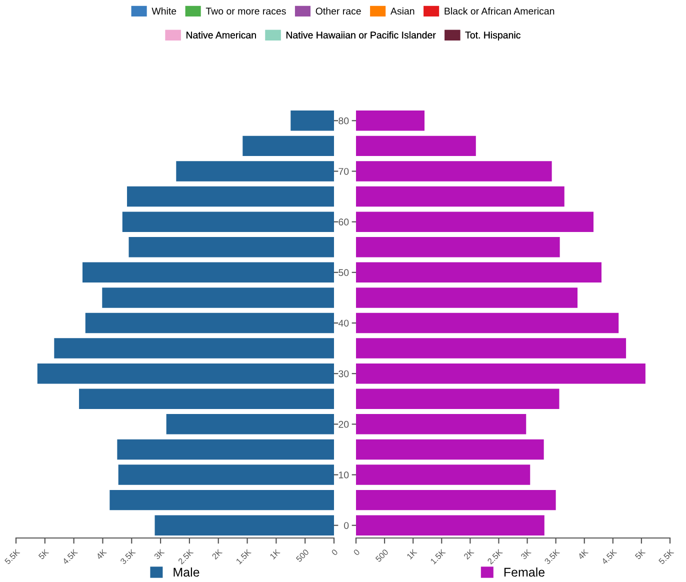 The image size is (686, 582). What do you see at coordinates (164, 11) in the screenshot?
I see `legend-label: White` at bounding box center [164, 11].